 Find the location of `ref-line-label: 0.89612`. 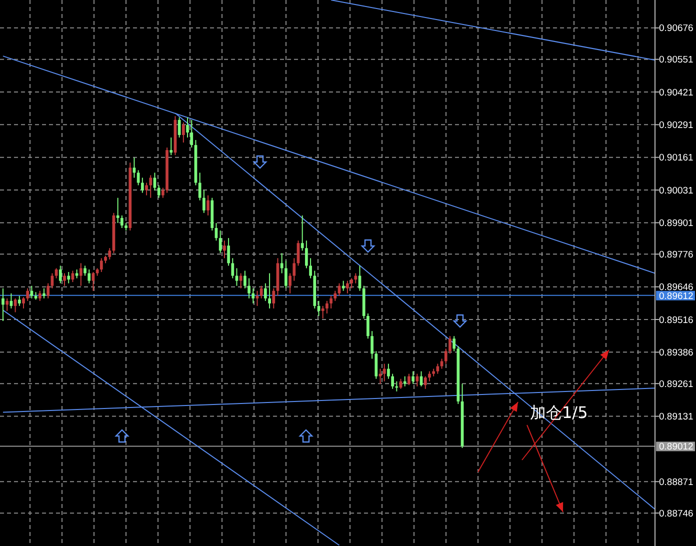

ref-line-label: 0.89612 is located at coordinates (676, 296).